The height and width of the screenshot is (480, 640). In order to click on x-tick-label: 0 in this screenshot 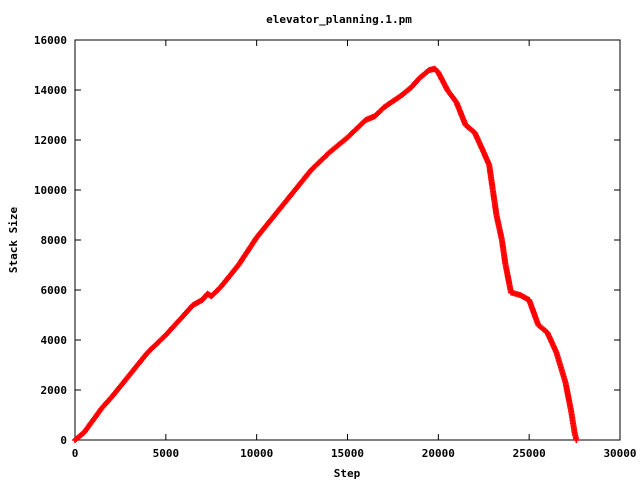, I will do `click(75, 453)`.